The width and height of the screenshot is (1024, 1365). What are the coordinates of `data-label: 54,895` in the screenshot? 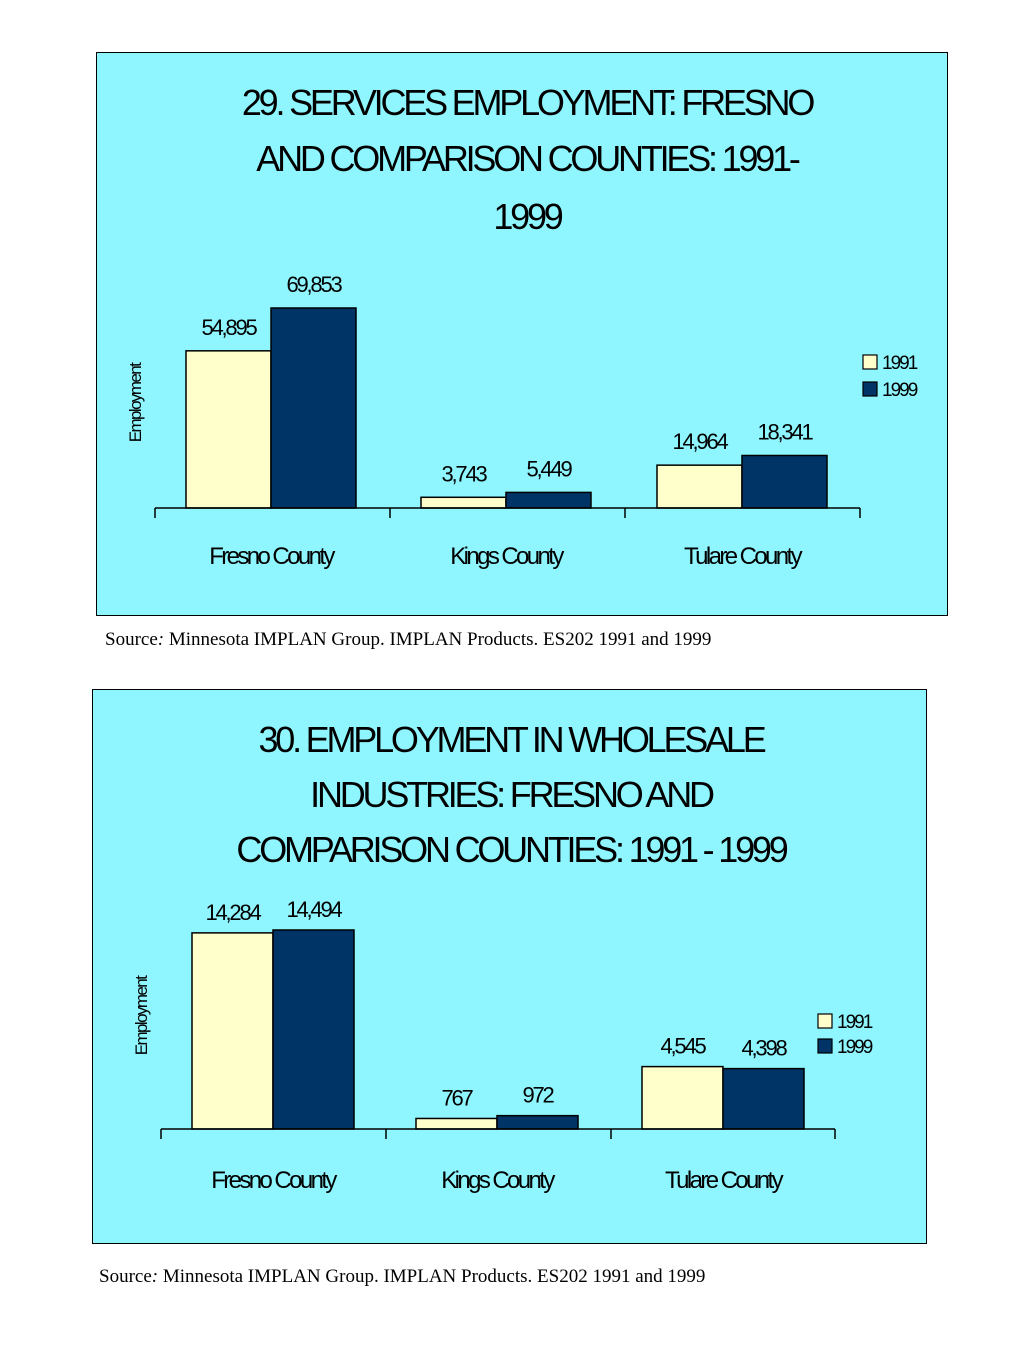 It's located at (229, 327).